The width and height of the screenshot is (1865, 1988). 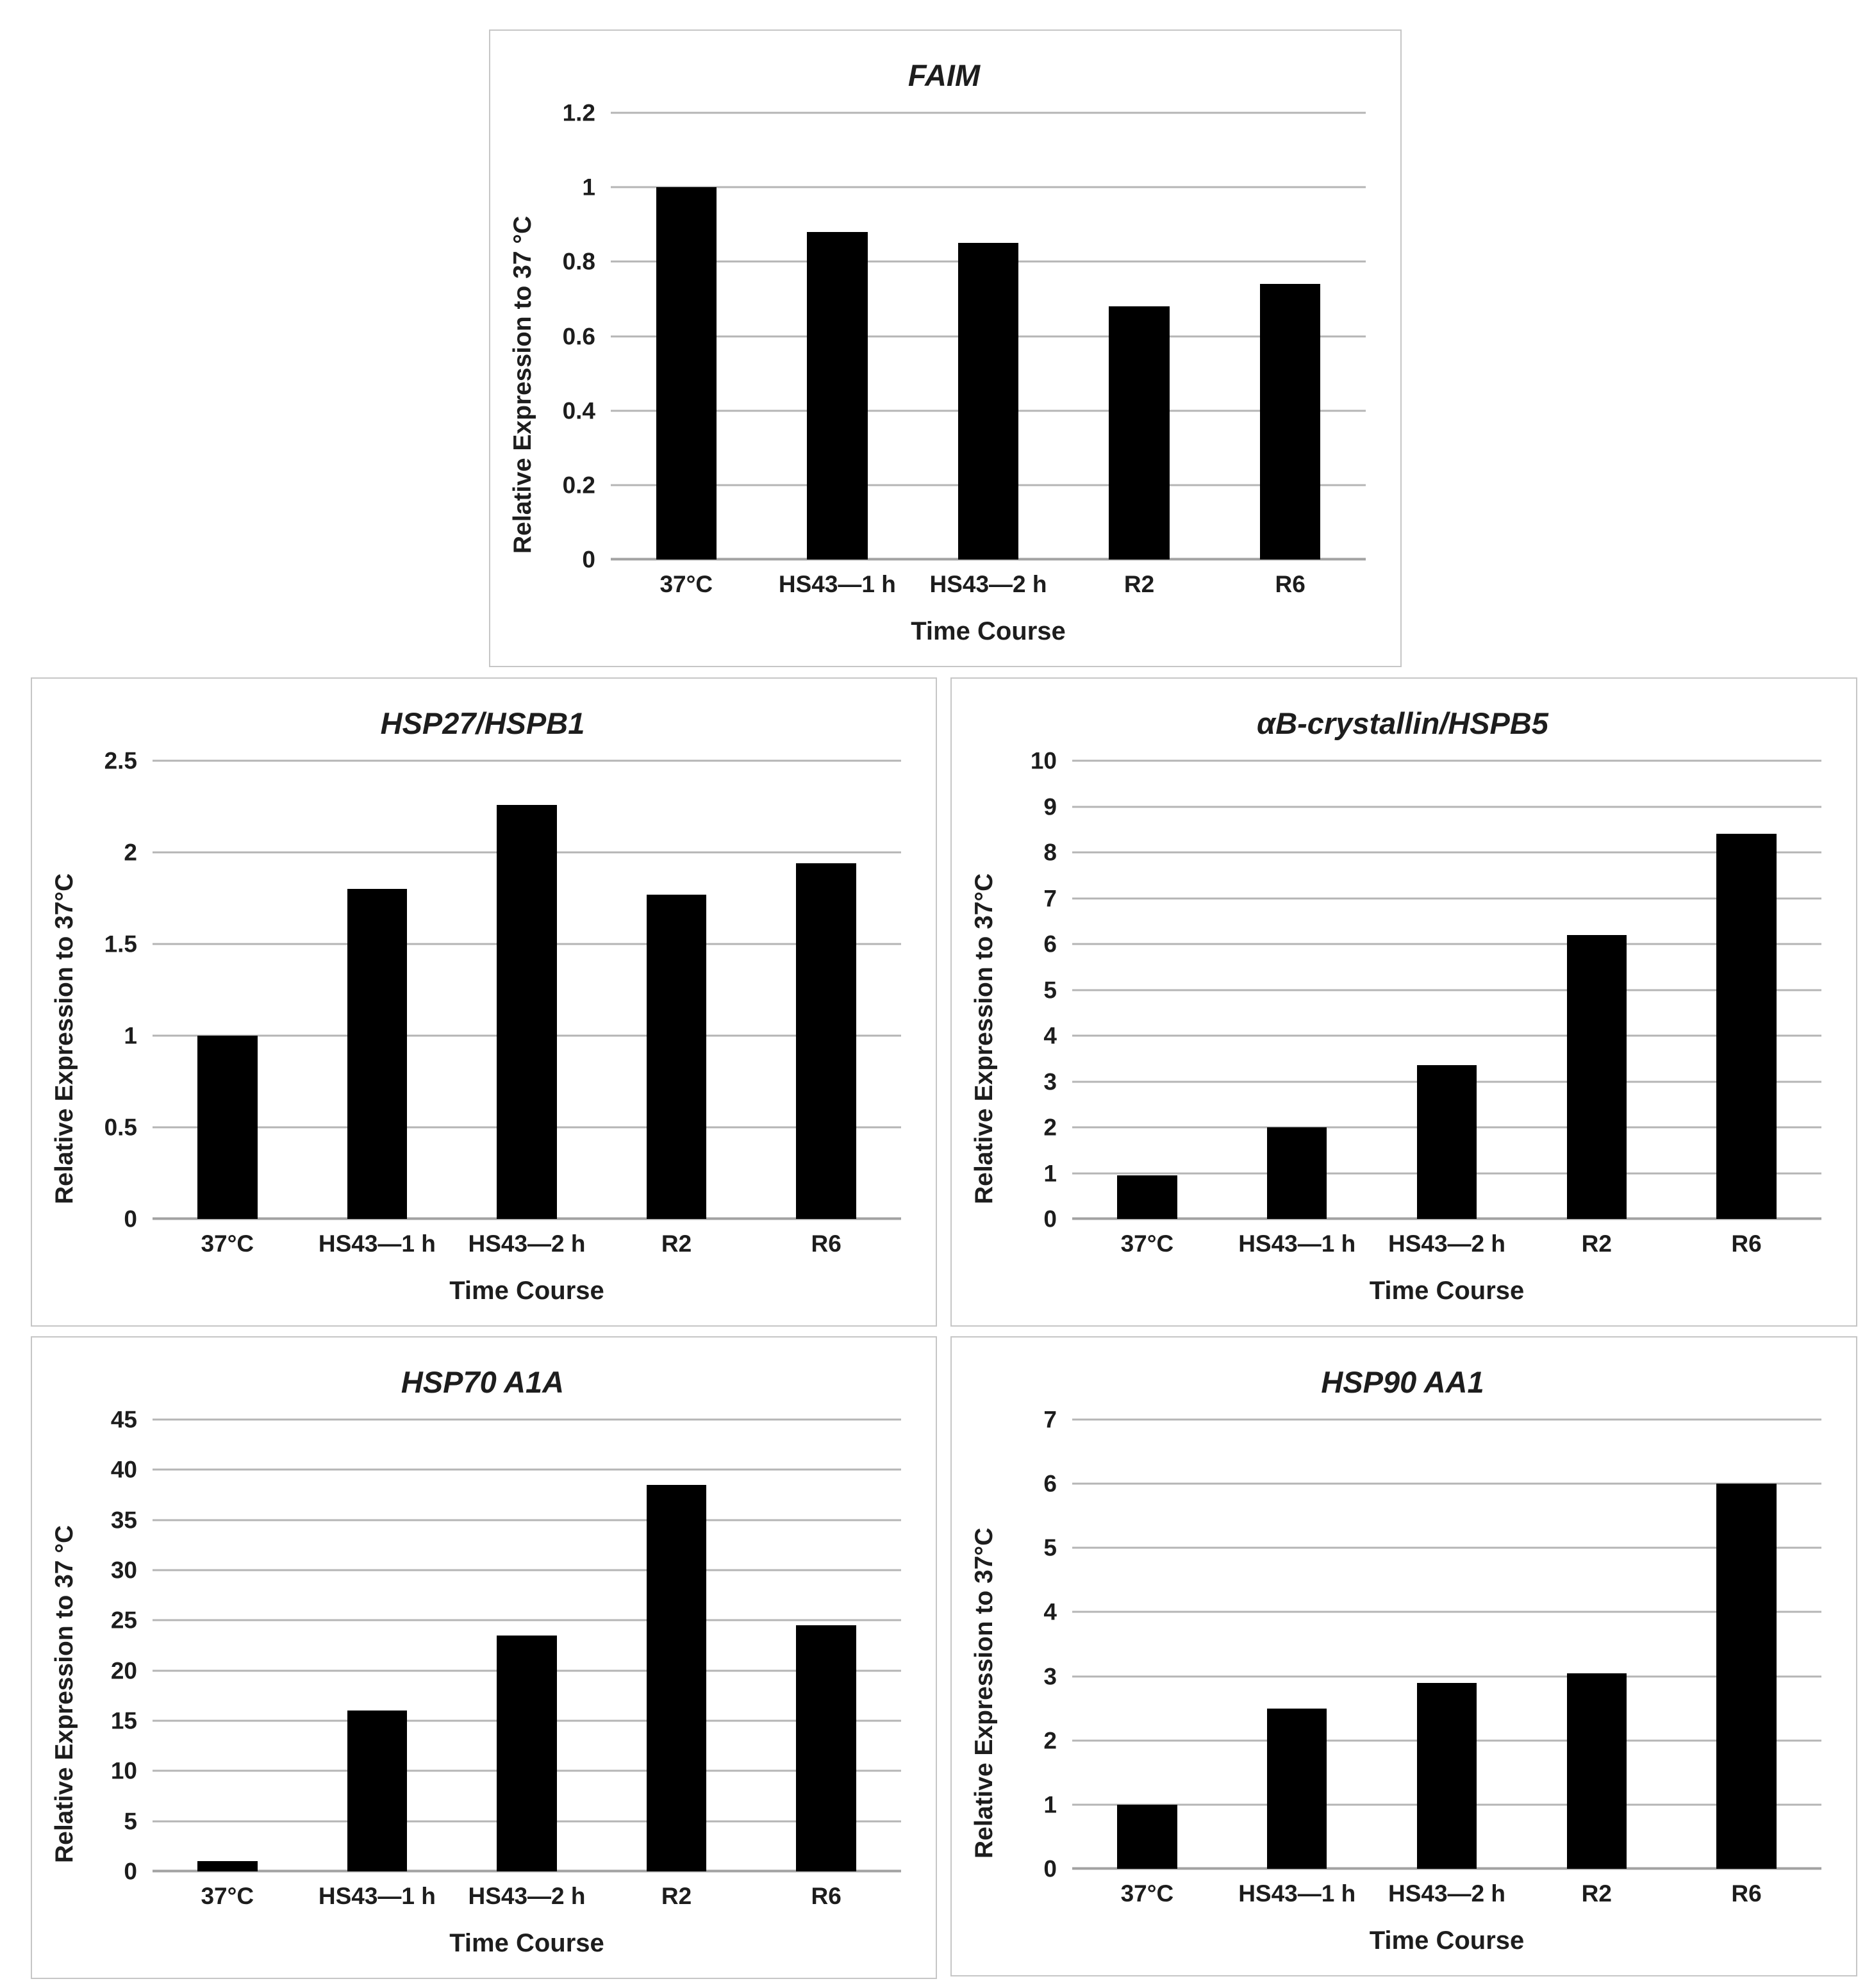 I want to click on plot-row: 0 0.5 1 1.5 2 2.5, so click(x=504, y=990).